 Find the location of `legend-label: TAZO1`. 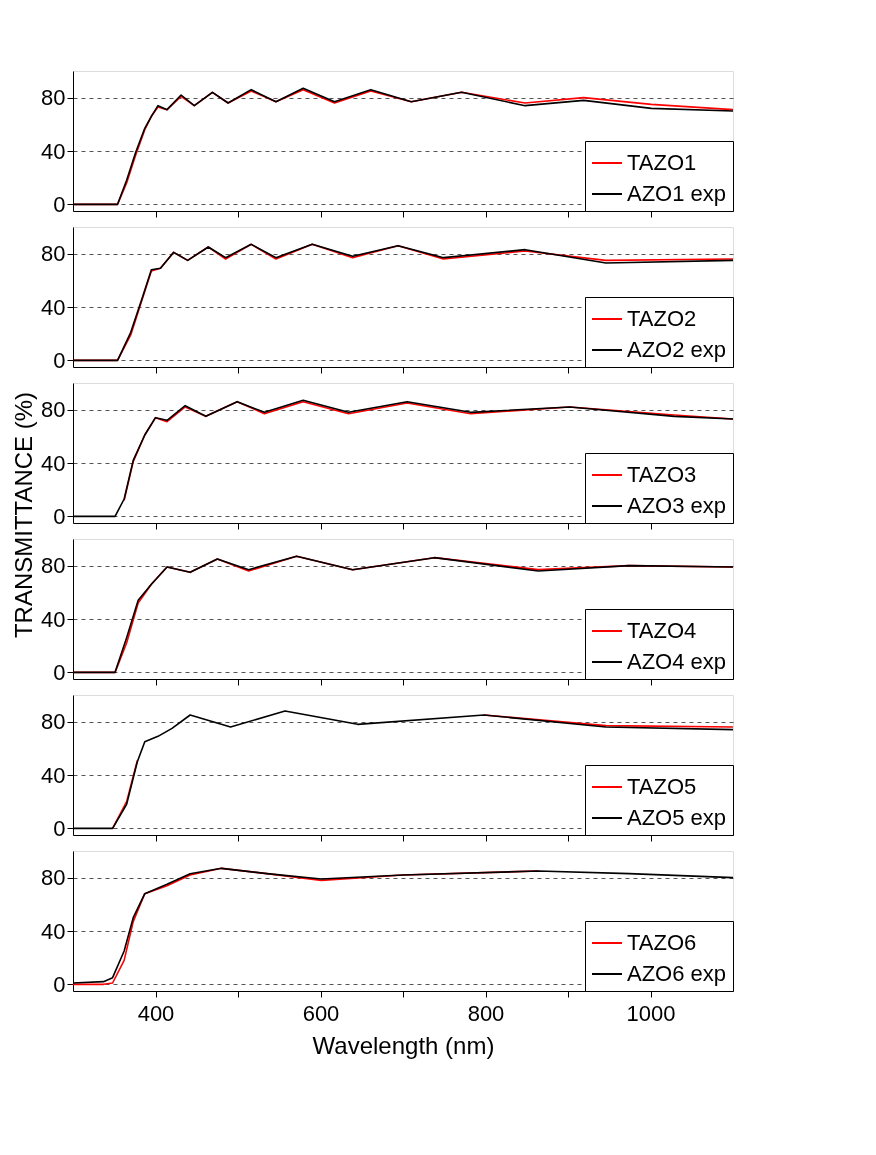

legend-label: TAZO1 is located at coordinates (662, 162).